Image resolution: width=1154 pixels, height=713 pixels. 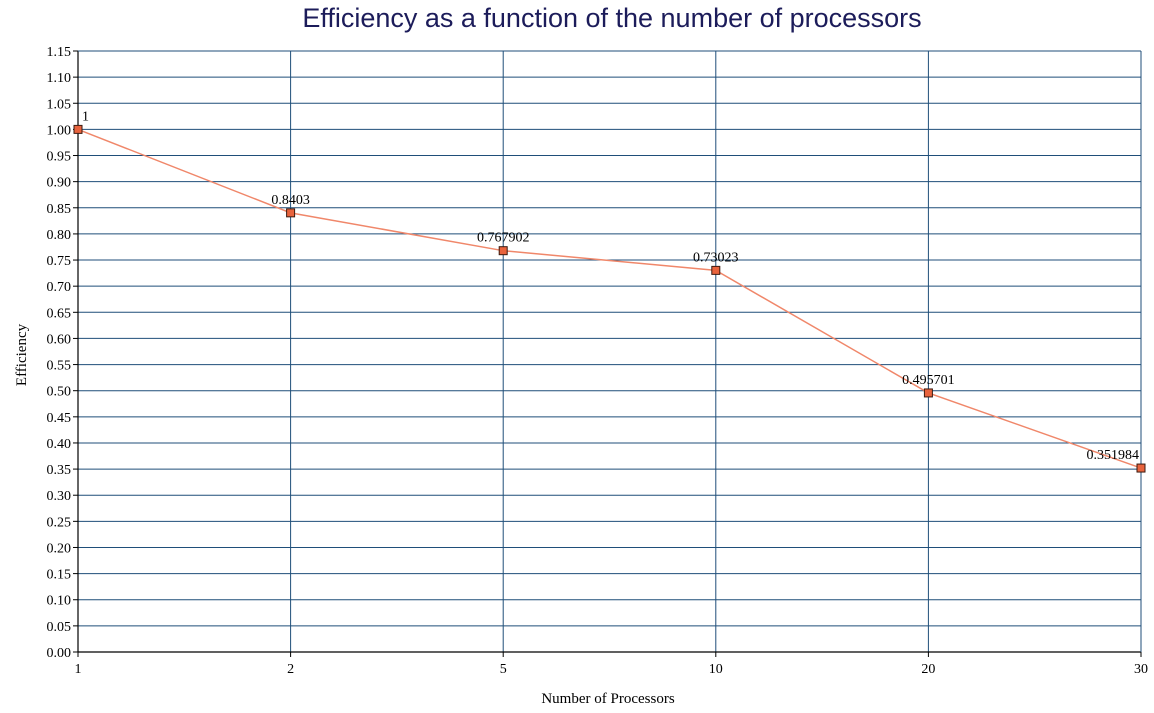 What do you see at coordinates (59, 209) in the screenshot?
I see `y-tick-label: 0.85` at bounding box center [59, 209].